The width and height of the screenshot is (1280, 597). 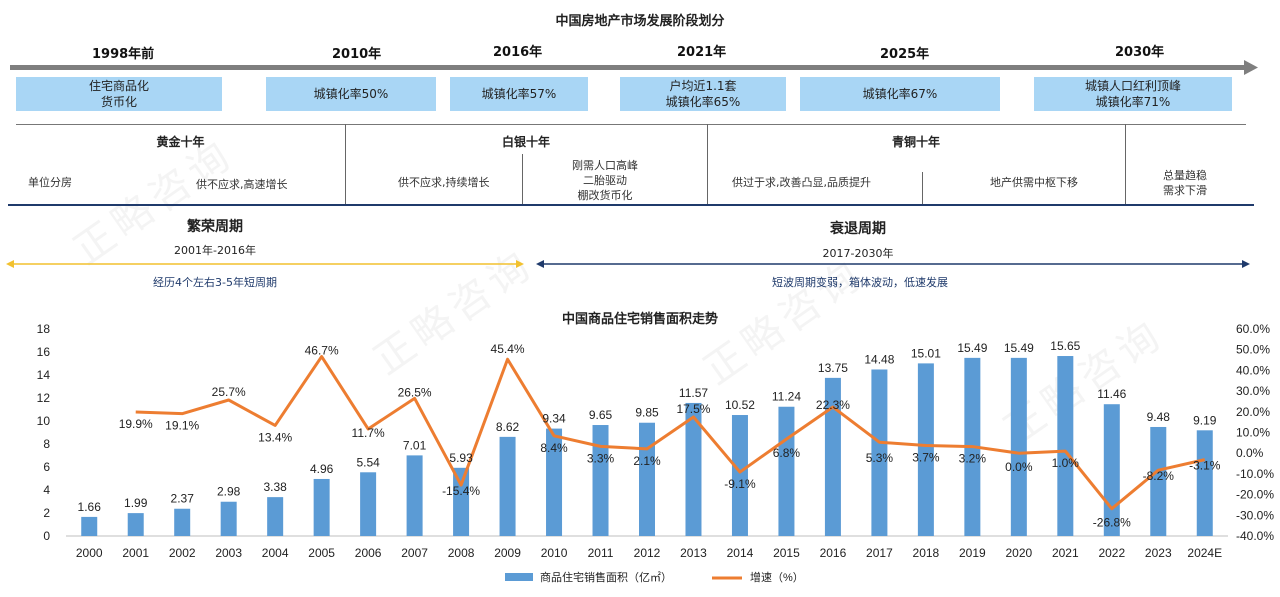 I want to click on era-desc-line: 二胎驱动, so click(x=605, y=180).